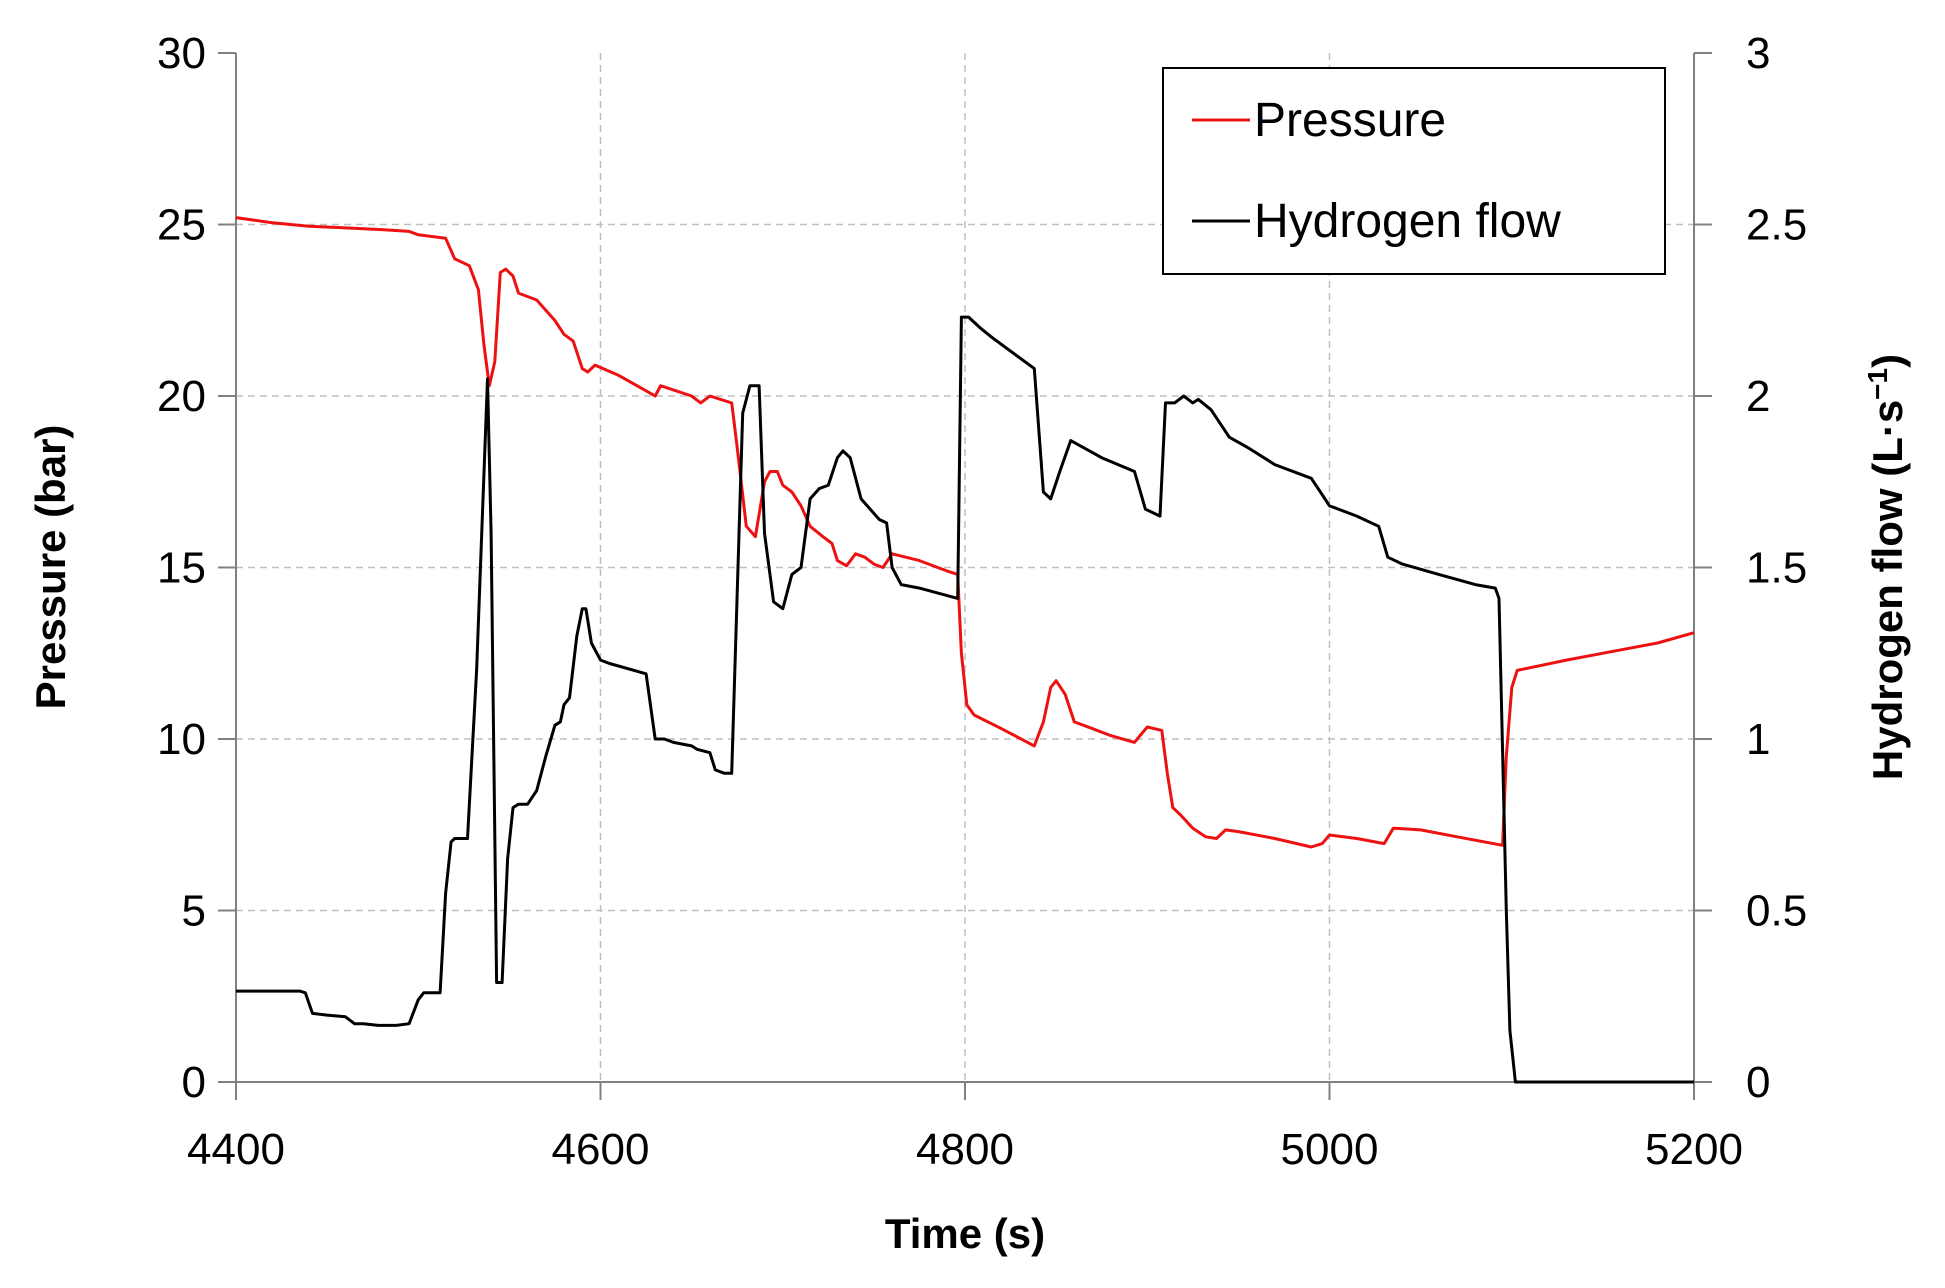  What do you see at coordinates (181, 53) in the screenshot?
I see `y-tick-label: 30` at bounding box center [181, 53].